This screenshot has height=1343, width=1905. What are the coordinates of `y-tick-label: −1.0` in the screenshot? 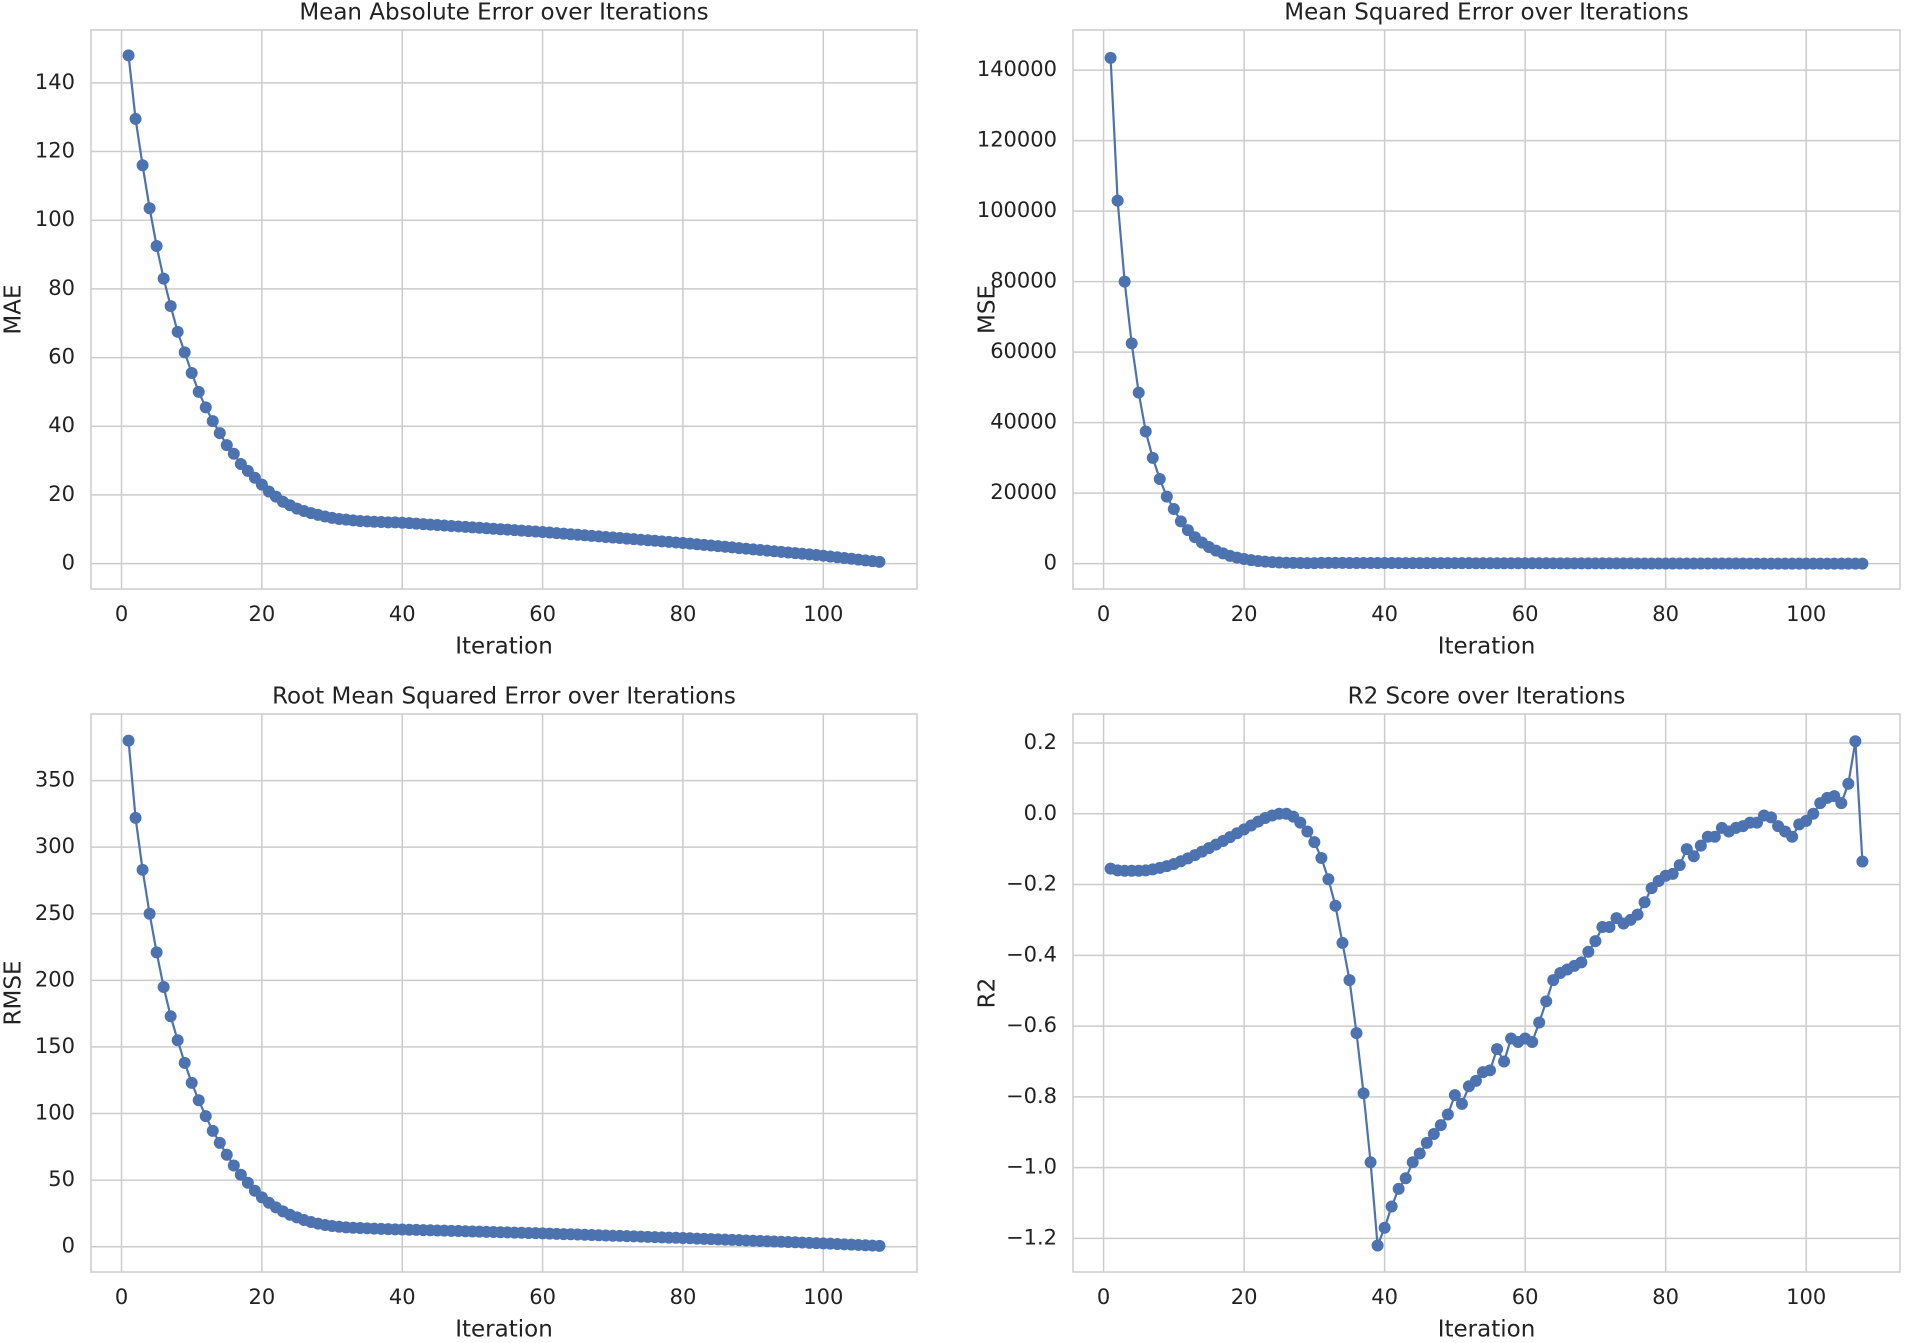 It's located at (1031, 1167).